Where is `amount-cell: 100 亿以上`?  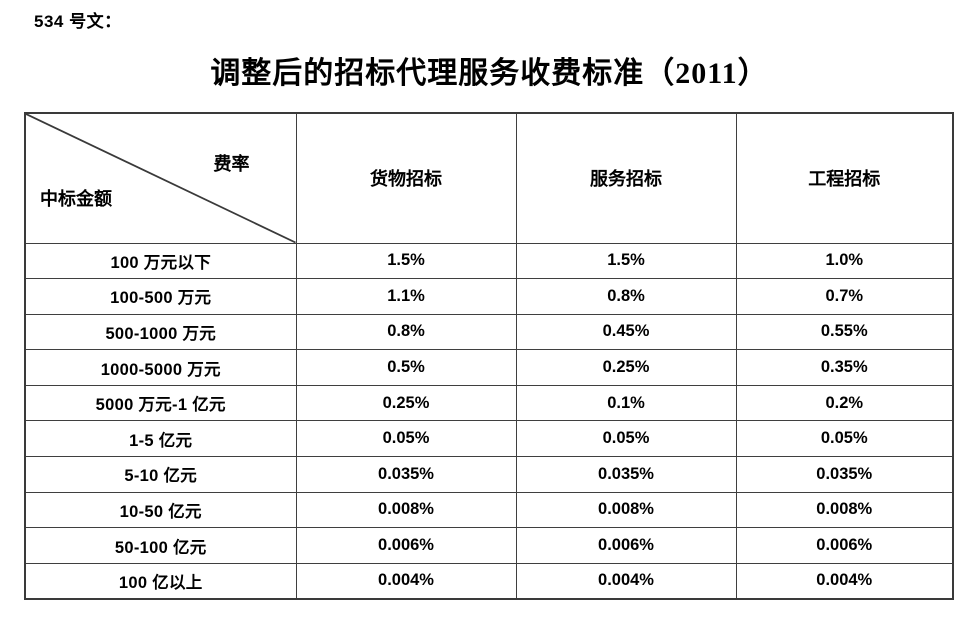 amount-cell: 100 亿以上 is located at coordinates (160, 581).